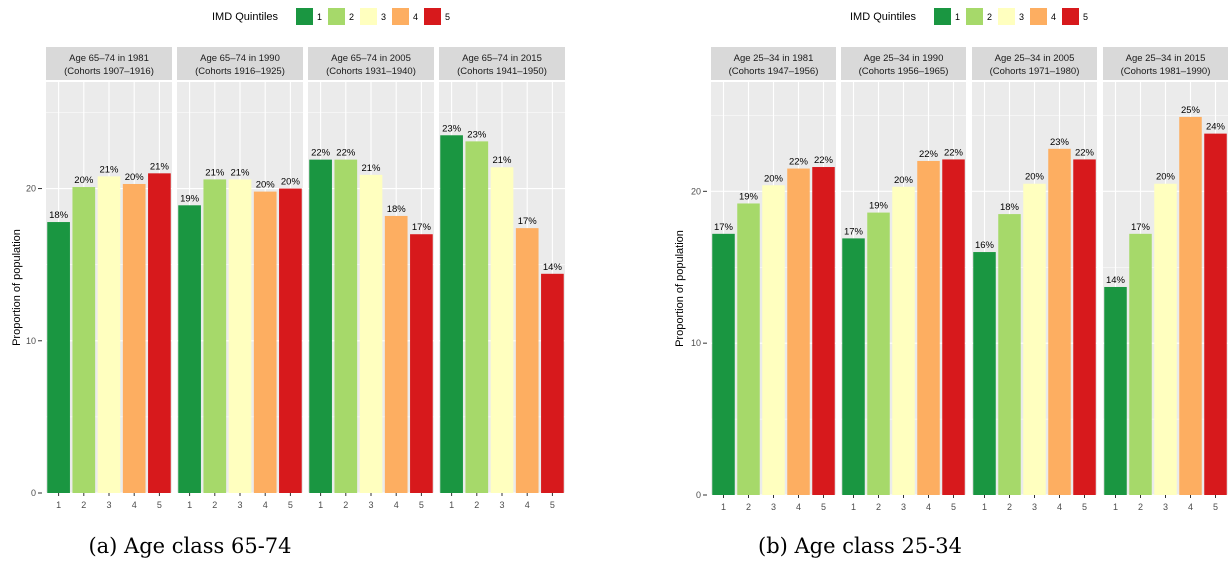 The width and height of the screenshot is (1228, 565). What do you see at coordinates (904, 71) in the screenshot?
I see `facet-title-line2: (Cohorts 1956–1965)` at bounding box center [904, 71].